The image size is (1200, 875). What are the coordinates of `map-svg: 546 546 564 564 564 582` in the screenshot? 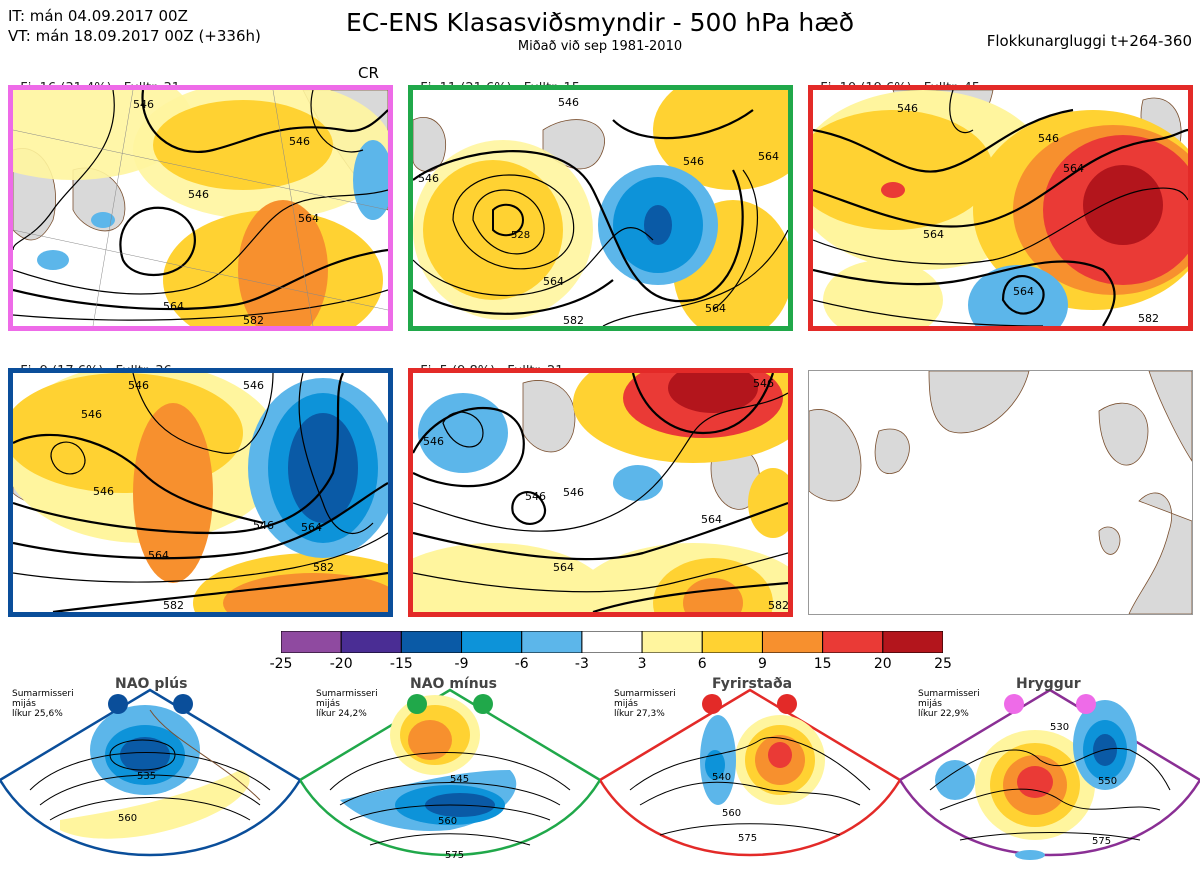 It's located at (1000, 208).